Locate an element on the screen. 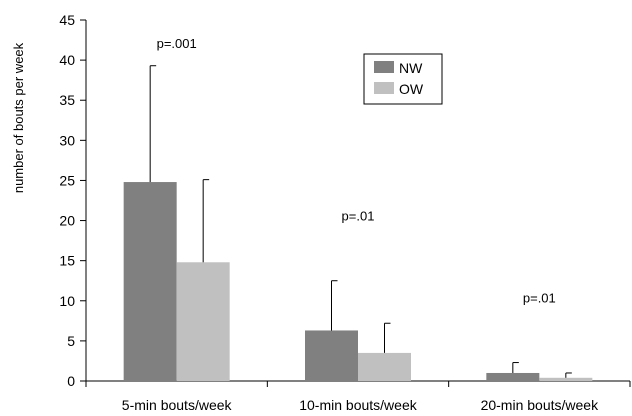  y-tick-label: 30 is located at coordinates (67, 140).